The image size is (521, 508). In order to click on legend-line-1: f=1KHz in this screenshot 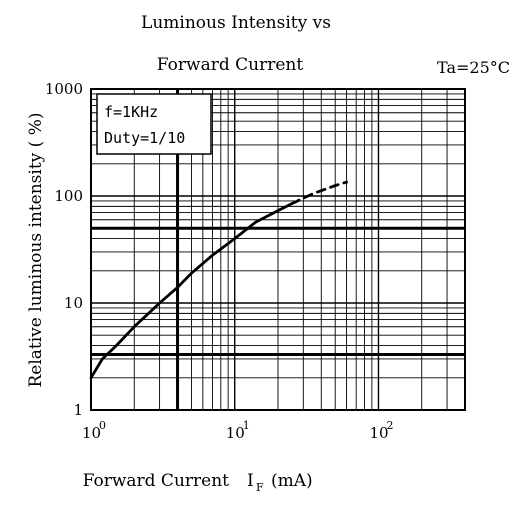, I will do `click(131, 112)`.